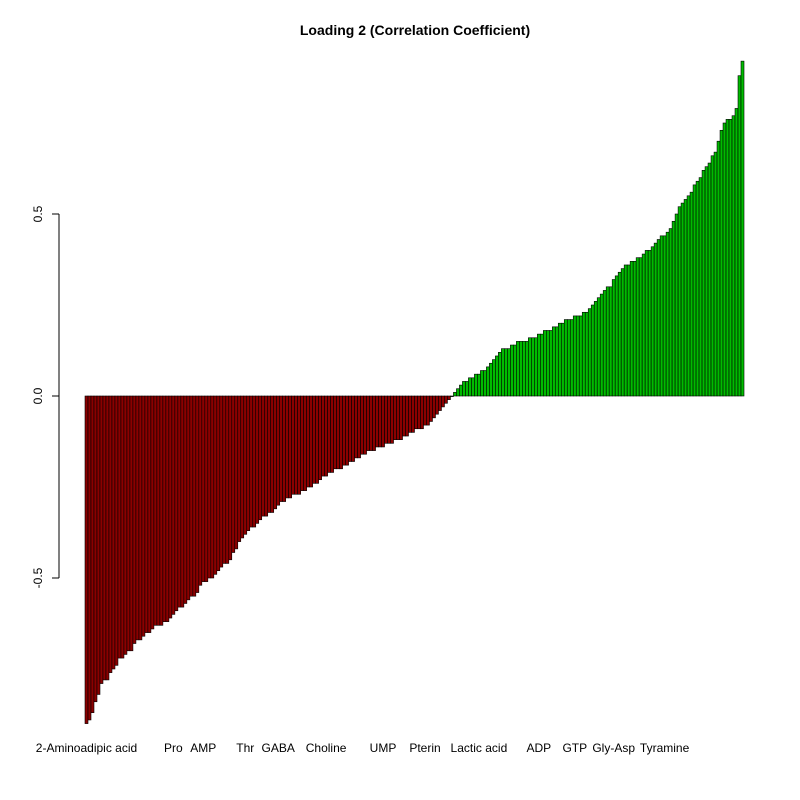 The image size is (800, 800). What do you see at coordinates (538, 748) in the screenshot?
I see `x-category-label: ADP` at bounding box center [538, 748].